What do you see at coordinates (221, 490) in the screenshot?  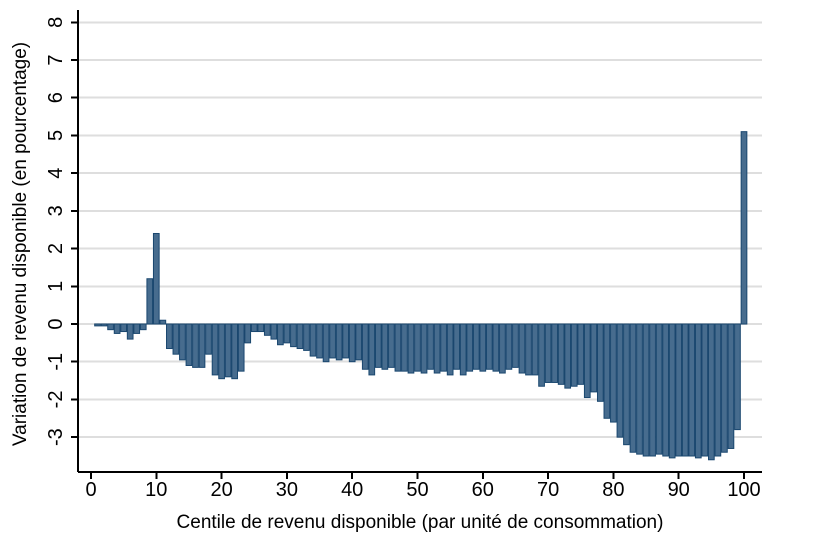 I see `x-tick-label: 20` at bounding box center [221, 490].